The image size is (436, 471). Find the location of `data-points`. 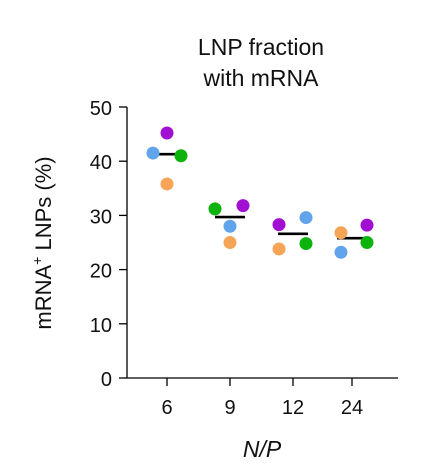

data-points is located at coordinates (260, 192).